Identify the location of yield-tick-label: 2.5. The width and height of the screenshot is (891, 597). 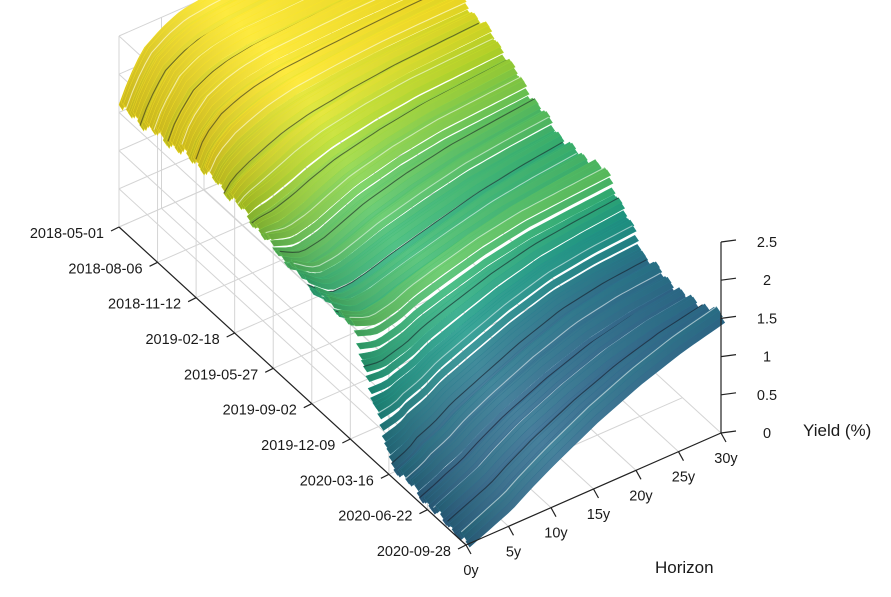
(767, 243).